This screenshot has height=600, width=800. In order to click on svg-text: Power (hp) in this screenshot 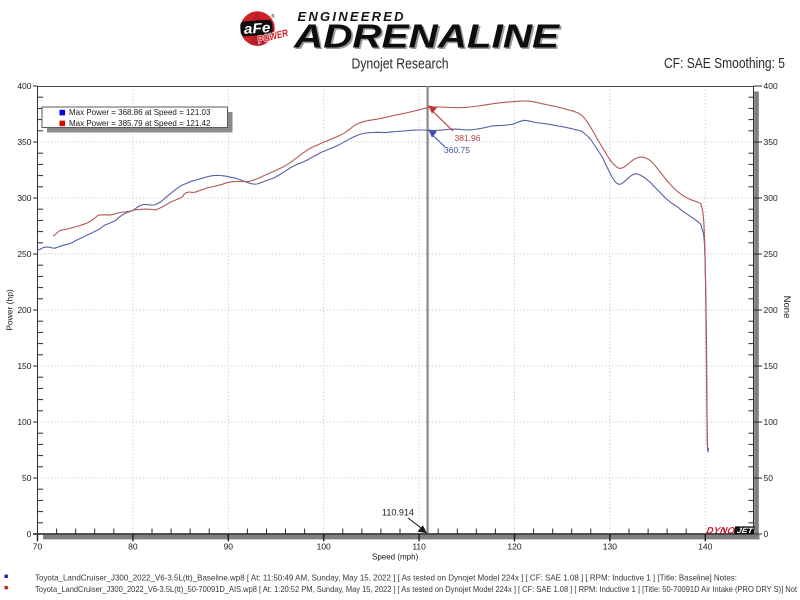, I will do `click(10, 310)`.